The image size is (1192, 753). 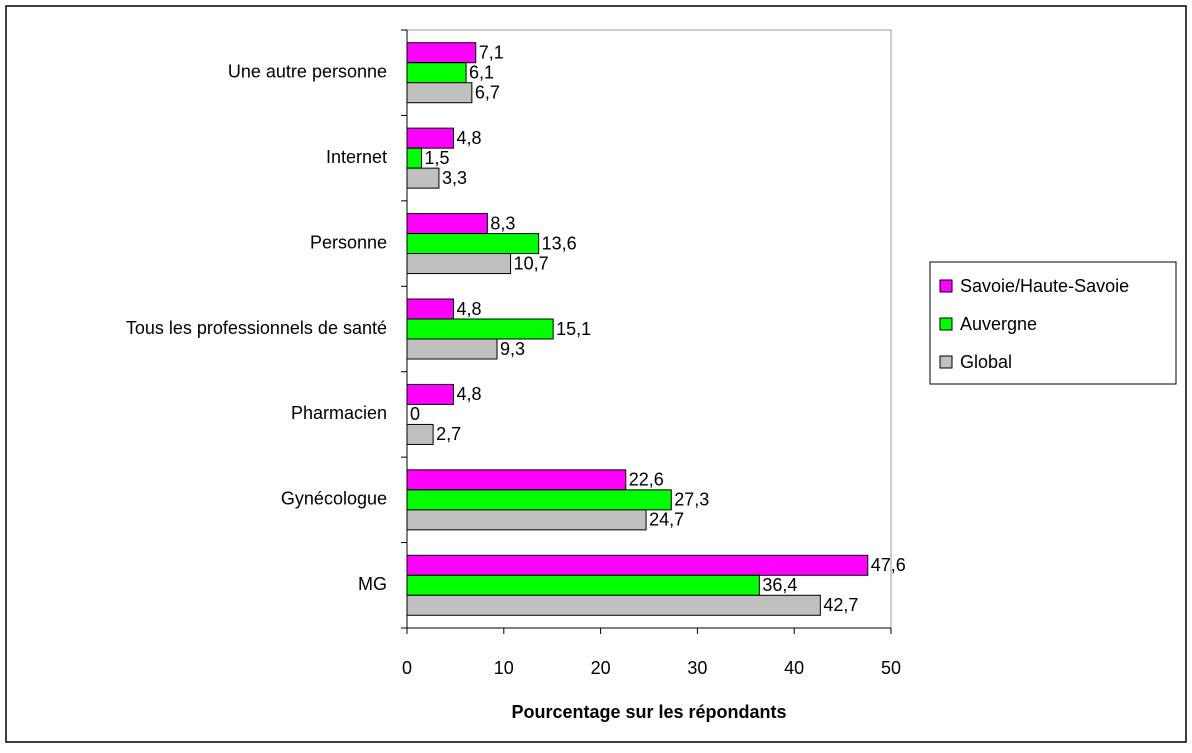 What do you see at coordinates (487, 92) in the screenshot?
I see `data-label: 6,7` at bounding box center [487, 92].